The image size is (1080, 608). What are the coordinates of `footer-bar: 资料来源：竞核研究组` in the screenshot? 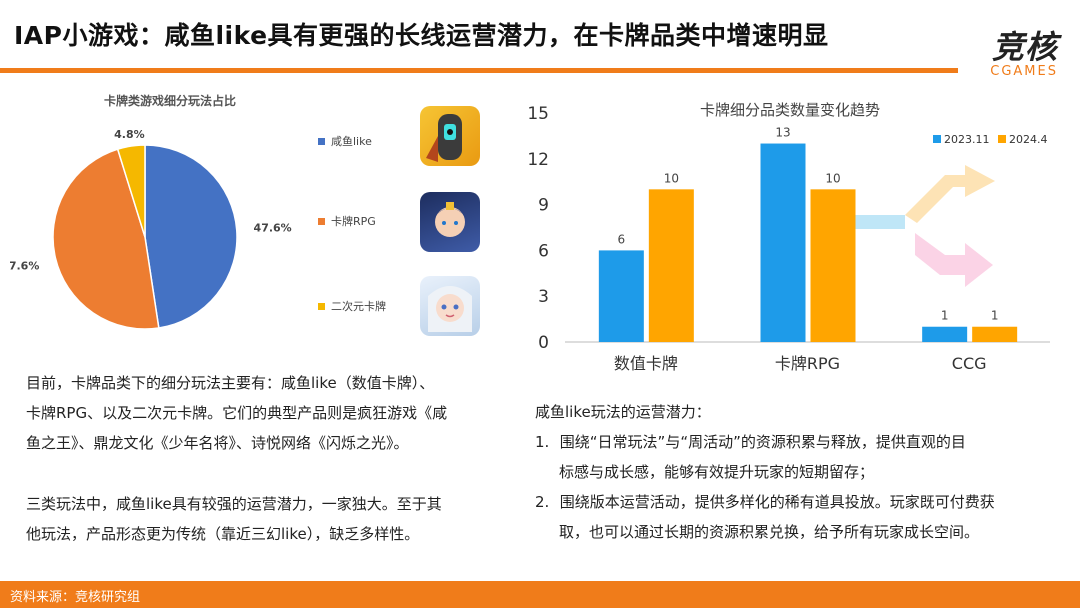 It's located at (540, 594).